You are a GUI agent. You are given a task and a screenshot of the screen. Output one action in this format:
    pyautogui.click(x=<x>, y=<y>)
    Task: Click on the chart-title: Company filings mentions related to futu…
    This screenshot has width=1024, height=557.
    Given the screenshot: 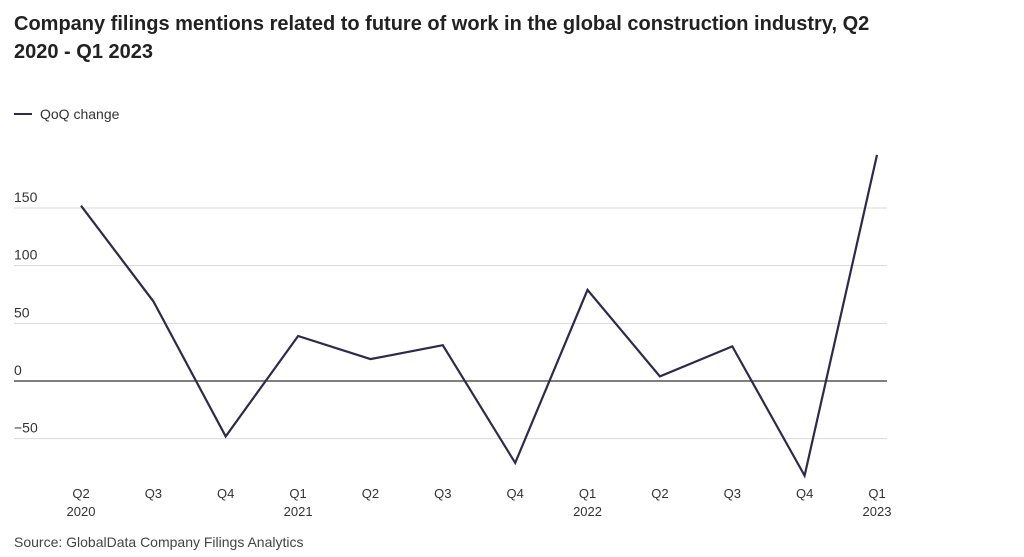 What is the action you would take?
    pyautogui.click(x=442, y=38)
    